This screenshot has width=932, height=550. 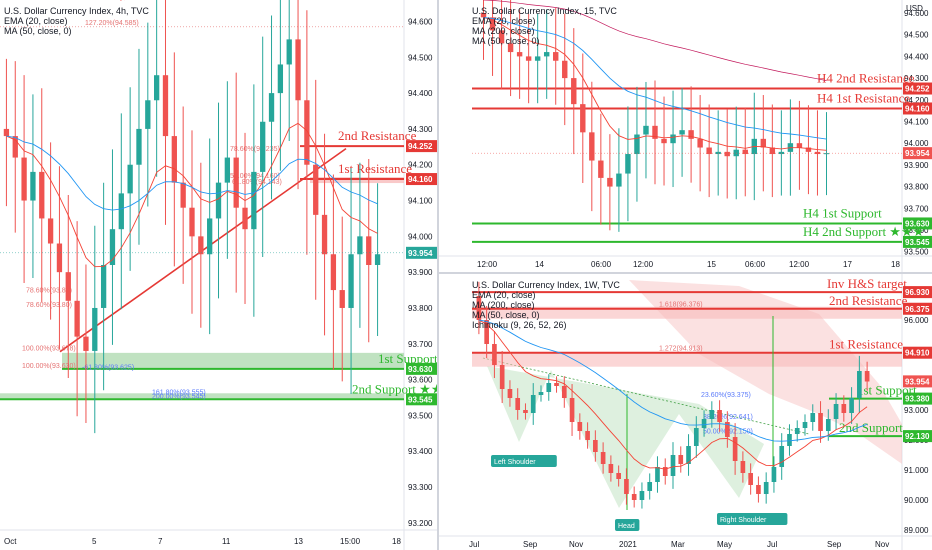 I want to click on h4-y-tick-label: 93.300, so click(x=420, y=487).